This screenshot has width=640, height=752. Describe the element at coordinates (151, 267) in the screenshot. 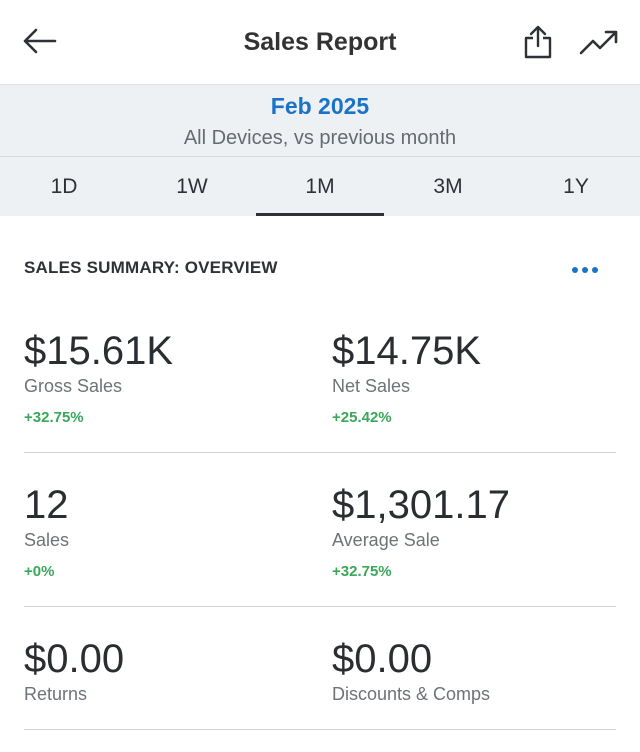

I see `section-title: SALES SUMMARY: OVERVIEW` at that location.